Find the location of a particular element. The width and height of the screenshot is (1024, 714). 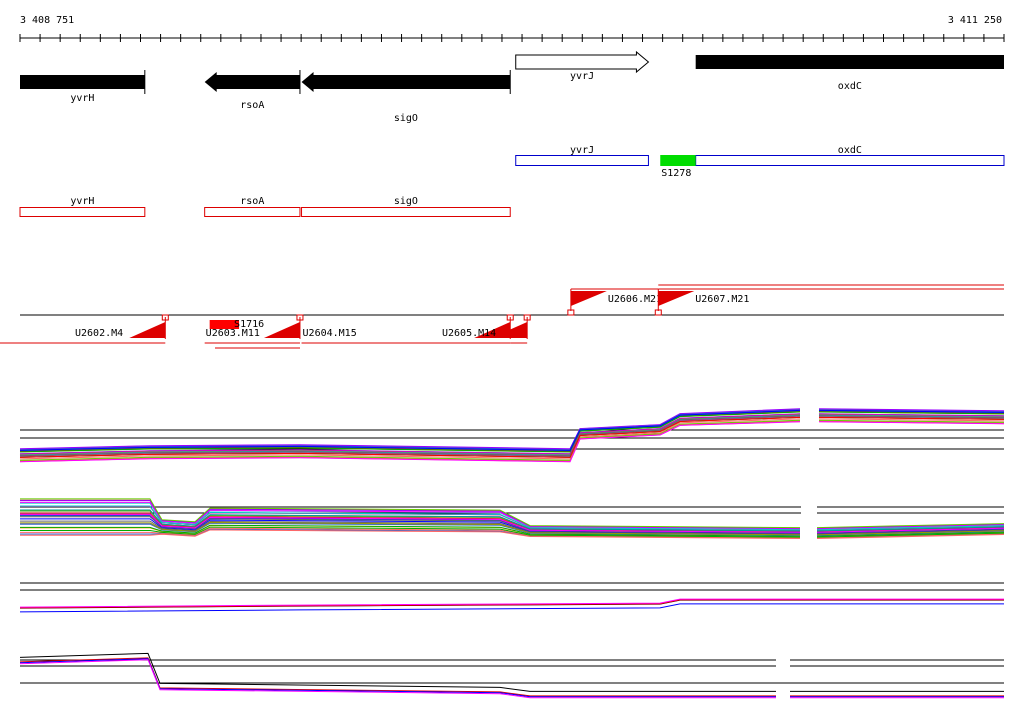

gene-oxdC: oxdC is located at coordinates (849, 73).